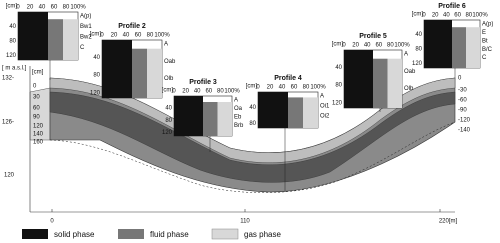  Describe the element at coordinates (36, 98) in the screenshot. I see `depth-tick: 30` at that location.